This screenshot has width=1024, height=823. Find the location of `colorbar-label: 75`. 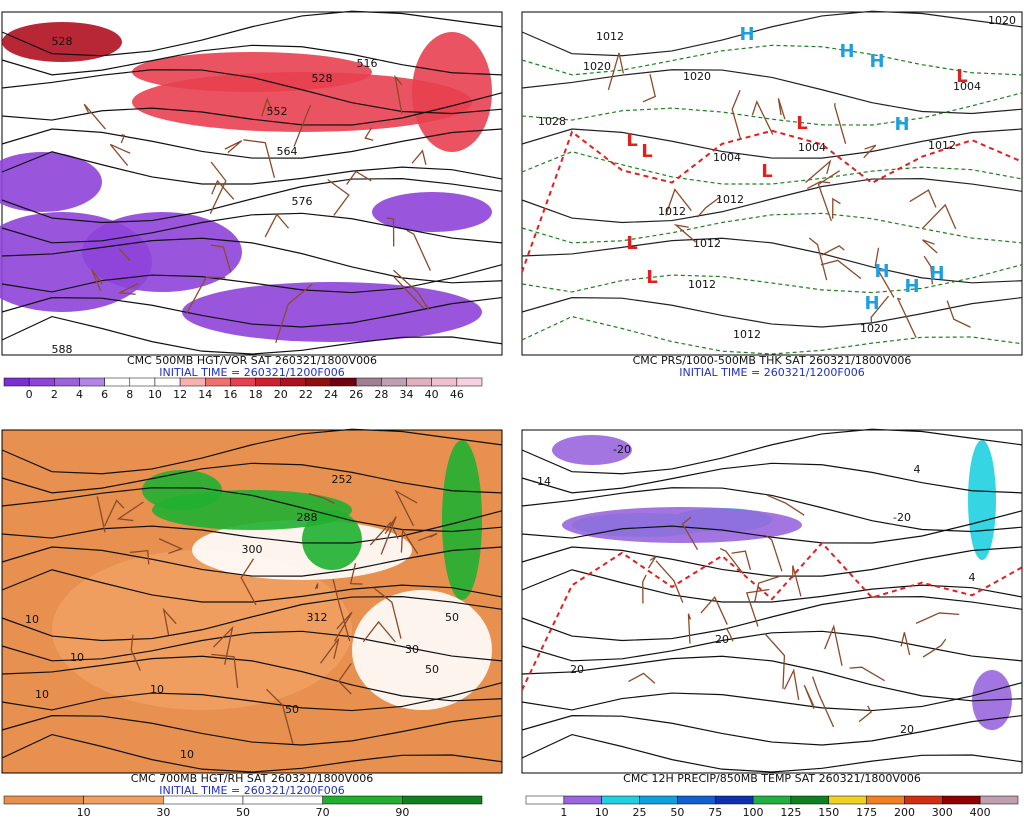

colorbar-label: 75 is located at coordinates (715, 812).